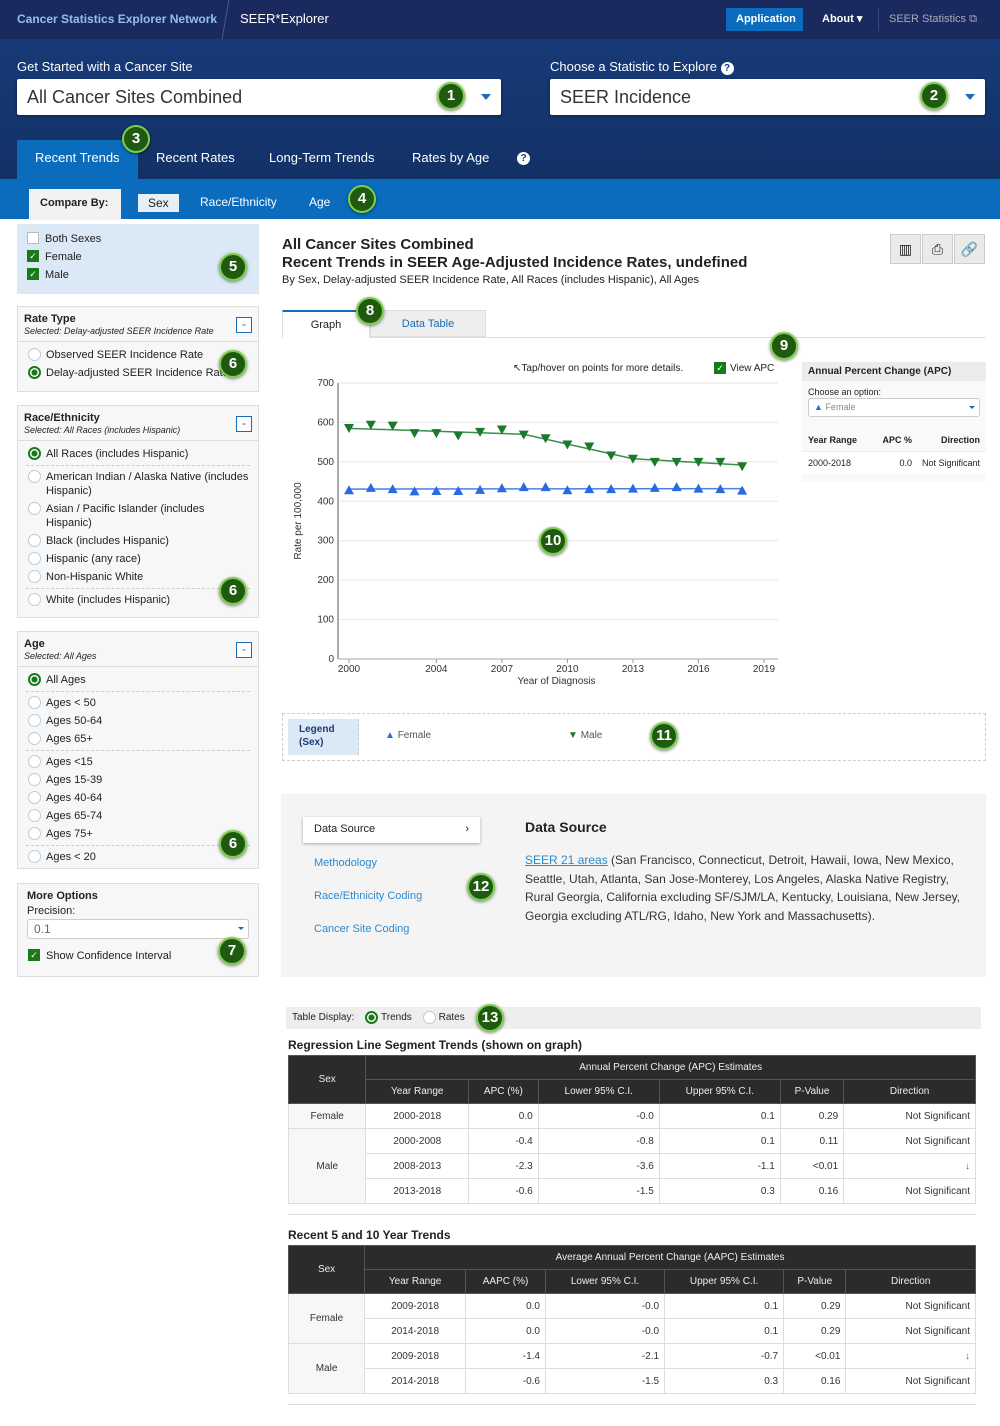  Describe the element at coordinates (77, 159) in the screenshot. I see `tab-recent-trends: Recent Trends` at that location.